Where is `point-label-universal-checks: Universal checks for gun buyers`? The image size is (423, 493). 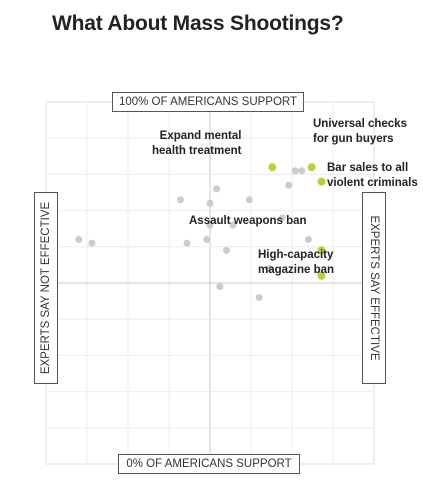
point-label-universal-checks: Universal checks for gun buyers is located at coordinates (360, 132).